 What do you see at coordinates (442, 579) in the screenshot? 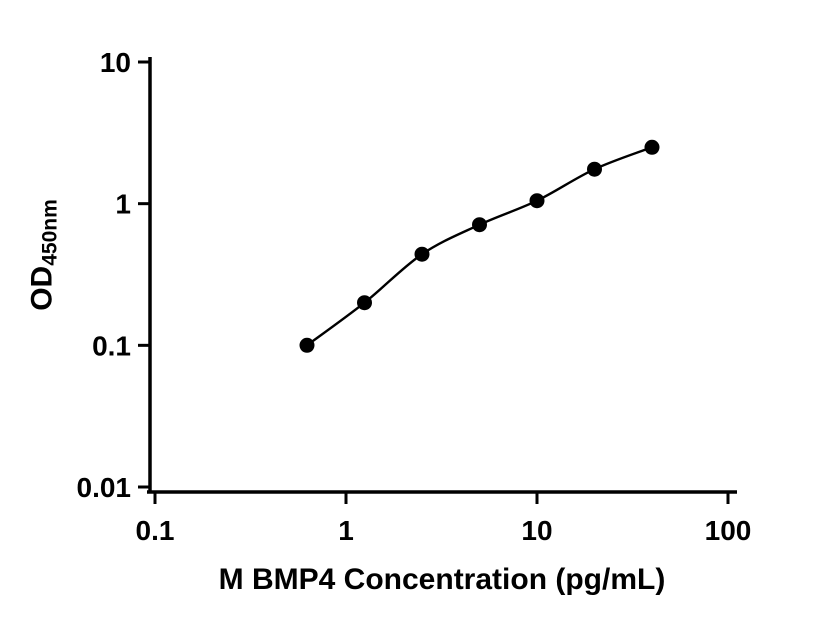
I see `x-axis-title: M BMP4 Concentration (pg/mL)` at bounding box center [442, 579].